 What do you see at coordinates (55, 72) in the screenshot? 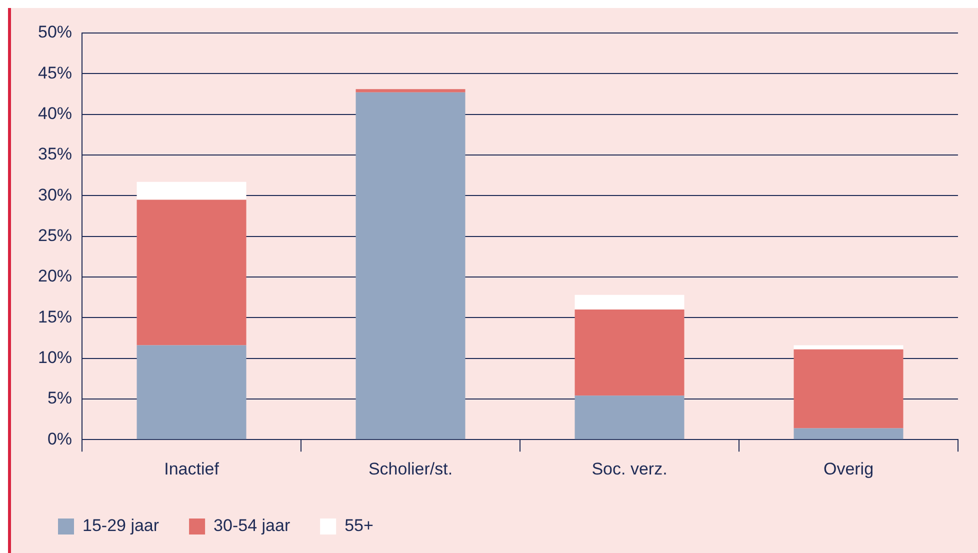
I see `y-tick-label: 45%` at bounding box center [55, 72].